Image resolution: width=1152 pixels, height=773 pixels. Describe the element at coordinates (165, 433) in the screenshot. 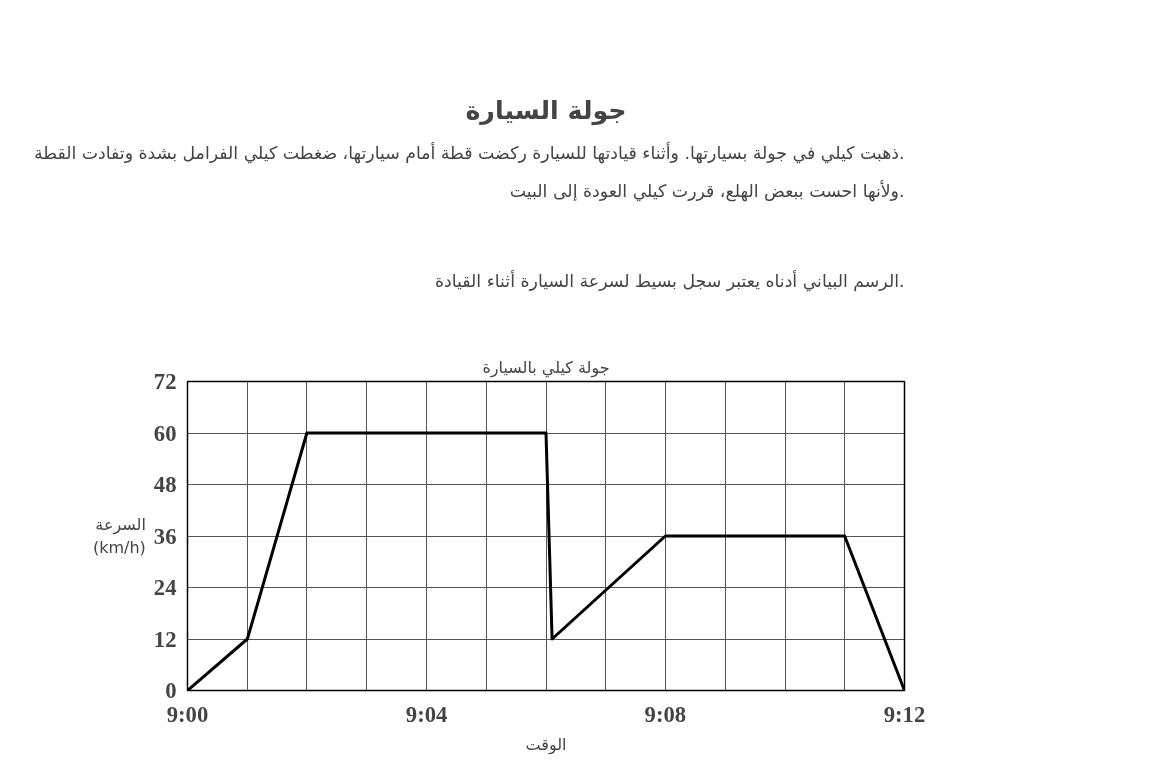

I see `y-tick-label: 60` at that location.